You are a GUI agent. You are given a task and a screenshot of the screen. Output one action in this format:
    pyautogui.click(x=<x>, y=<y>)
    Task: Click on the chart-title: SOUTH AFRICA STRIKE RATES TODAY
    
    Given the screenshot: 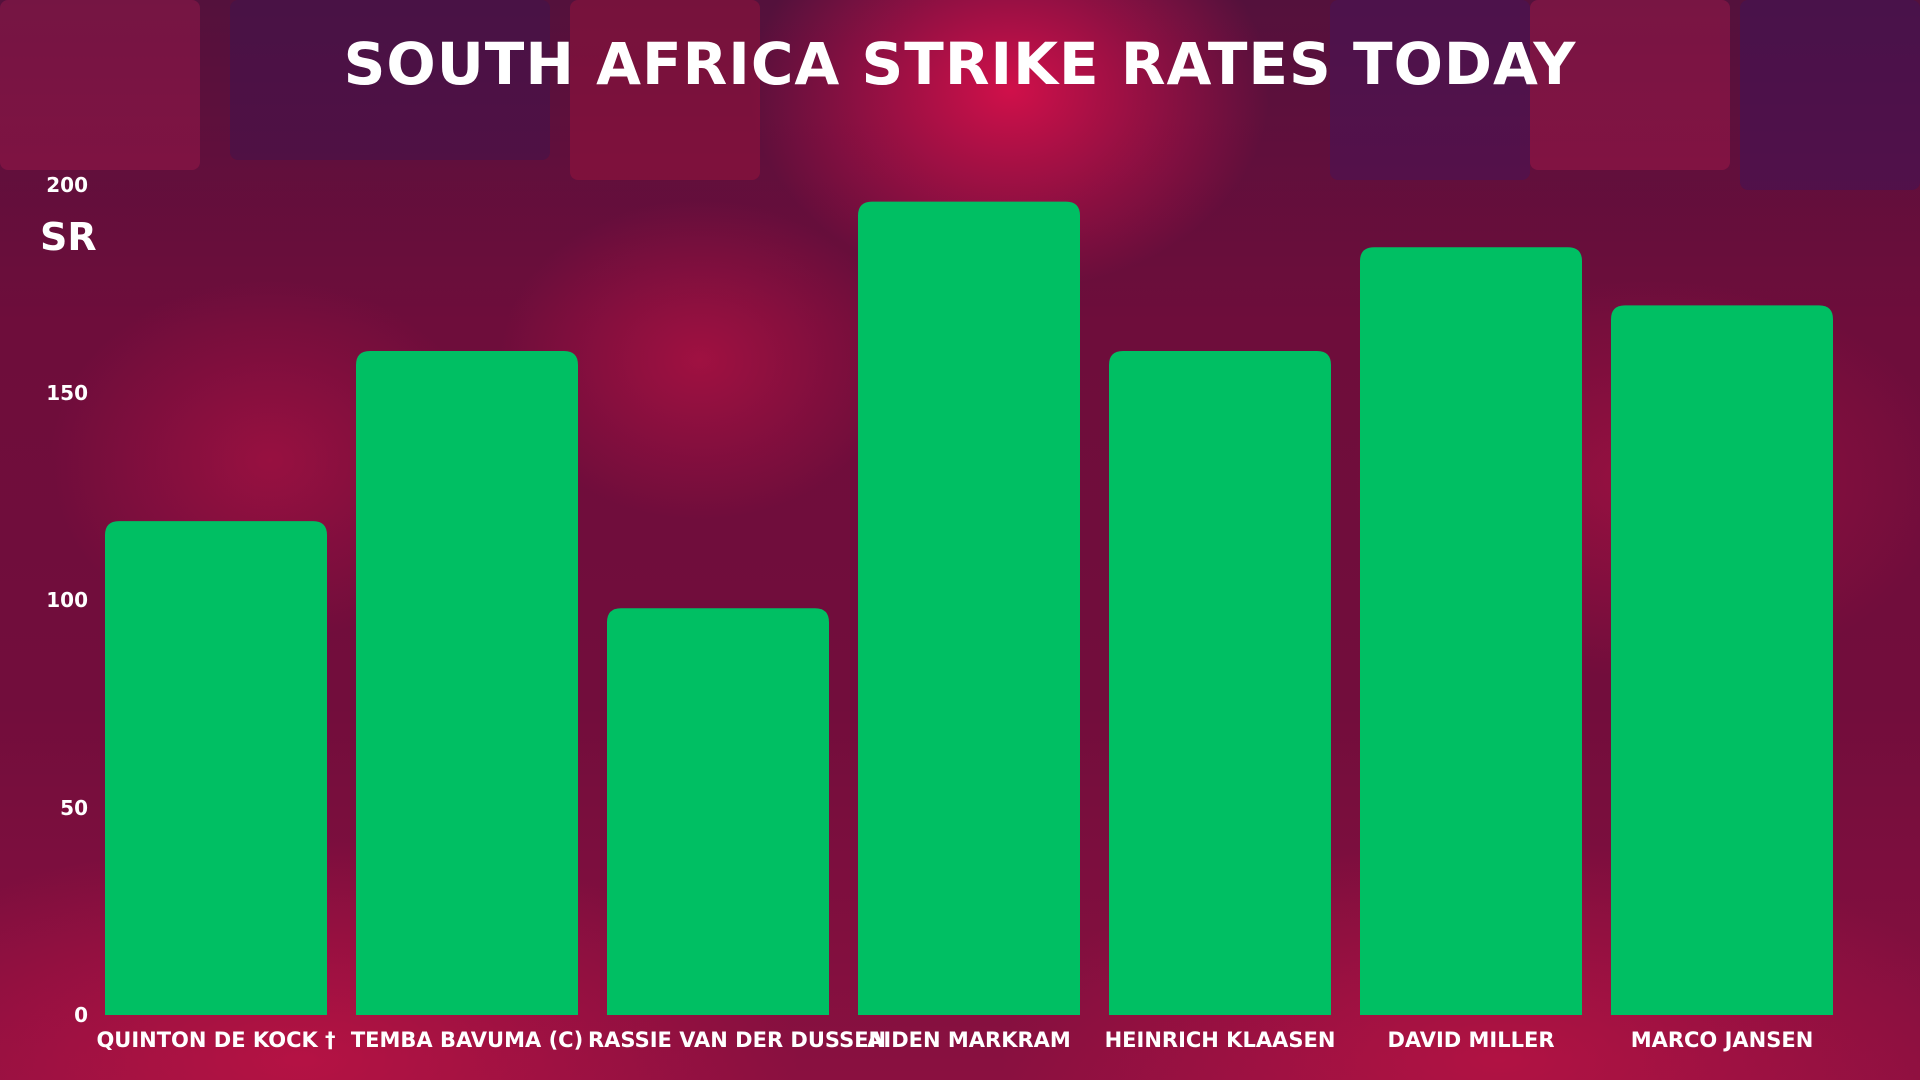 What is the action you would take?
    pyautogui.click(x=960, y=64)
    